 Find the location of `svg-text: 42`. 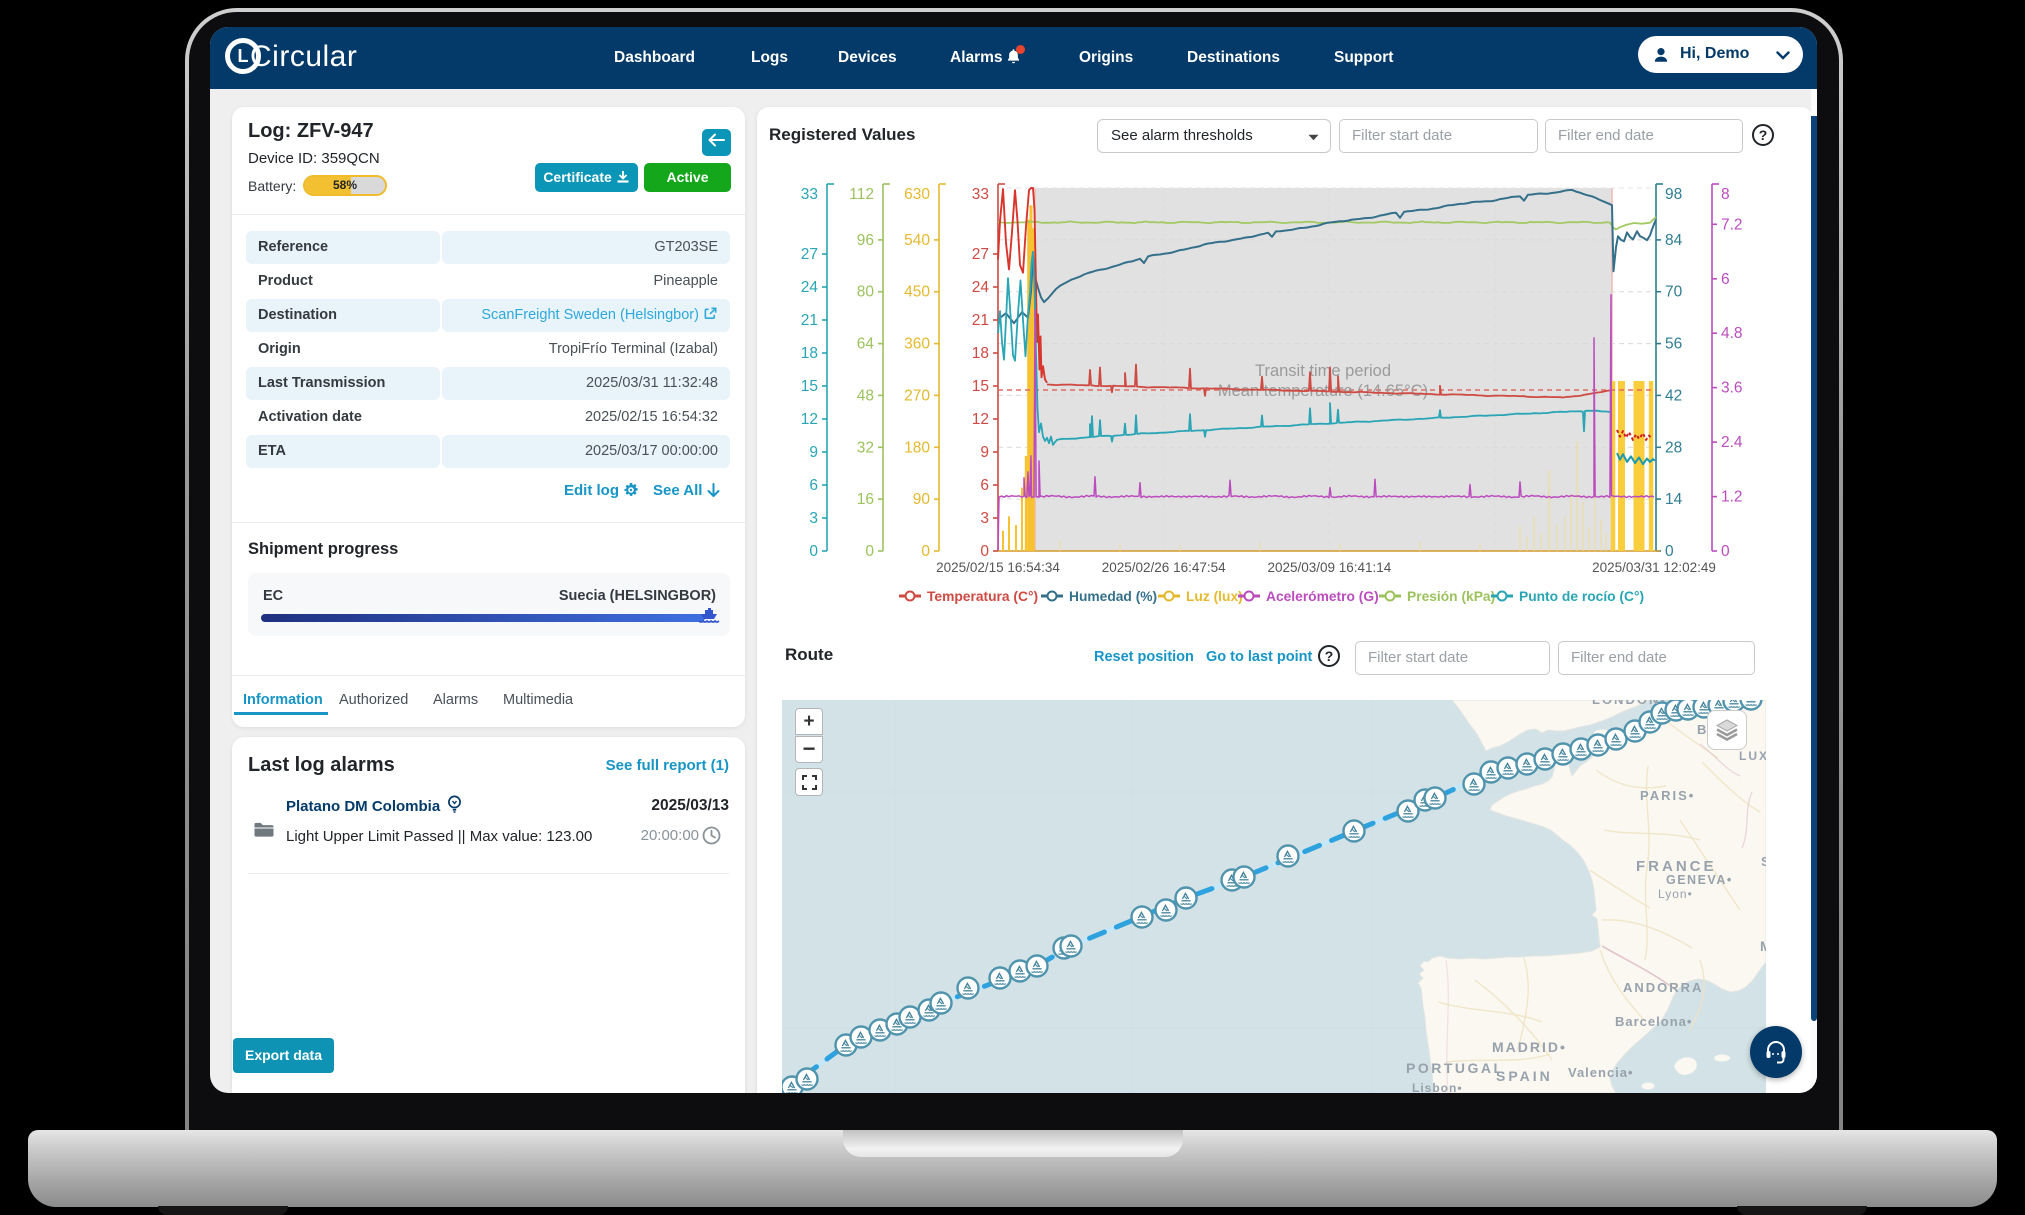

svg-text: 42 is located at coordinates (1673, 395).